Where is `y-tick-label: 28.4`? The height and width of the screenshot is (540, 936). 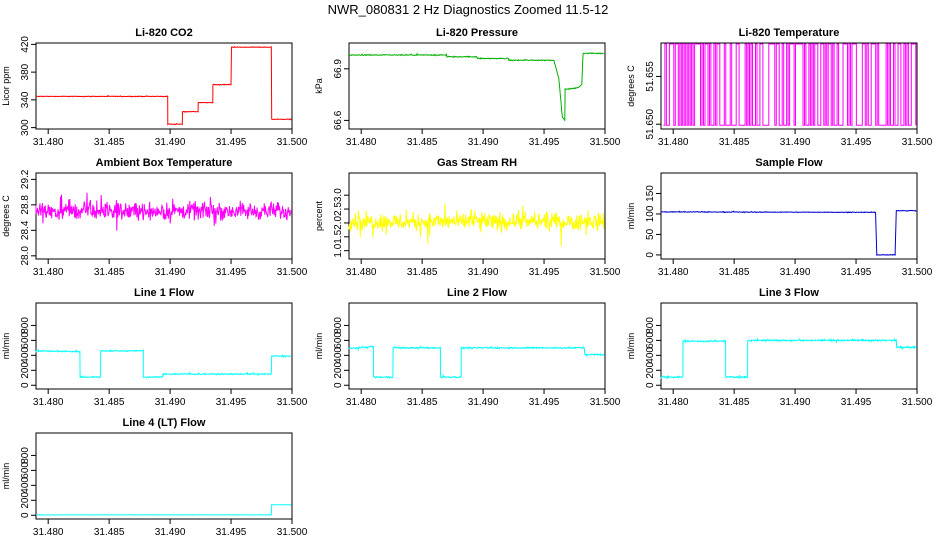 y-tick-label: 28.4 is located at coordinates (25, 230).